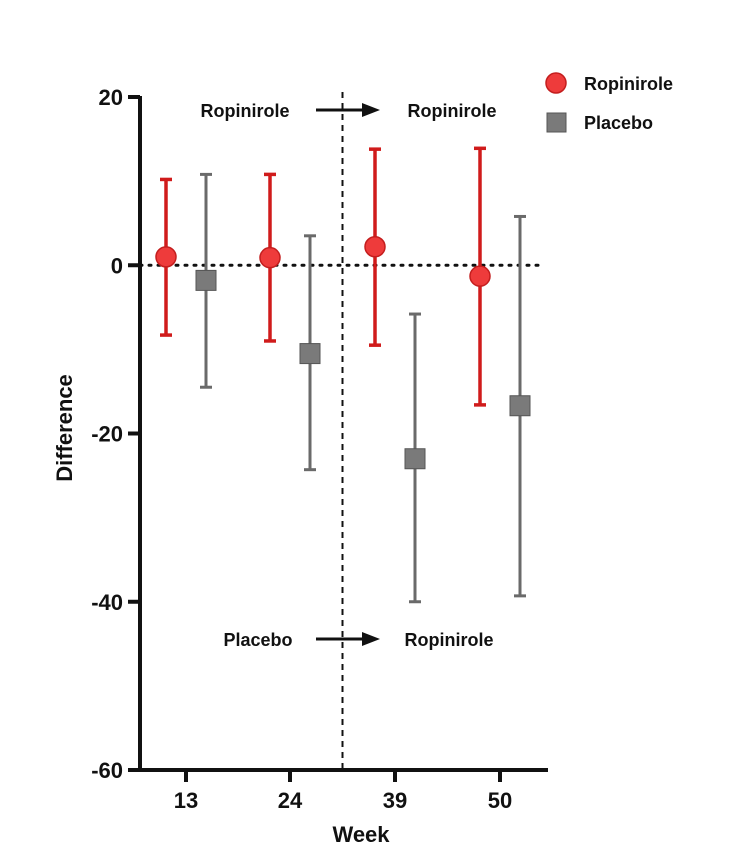 The width and height of the screenshot is (755, 859). I want to click on y-tick-label: 20, so click(111, 97).